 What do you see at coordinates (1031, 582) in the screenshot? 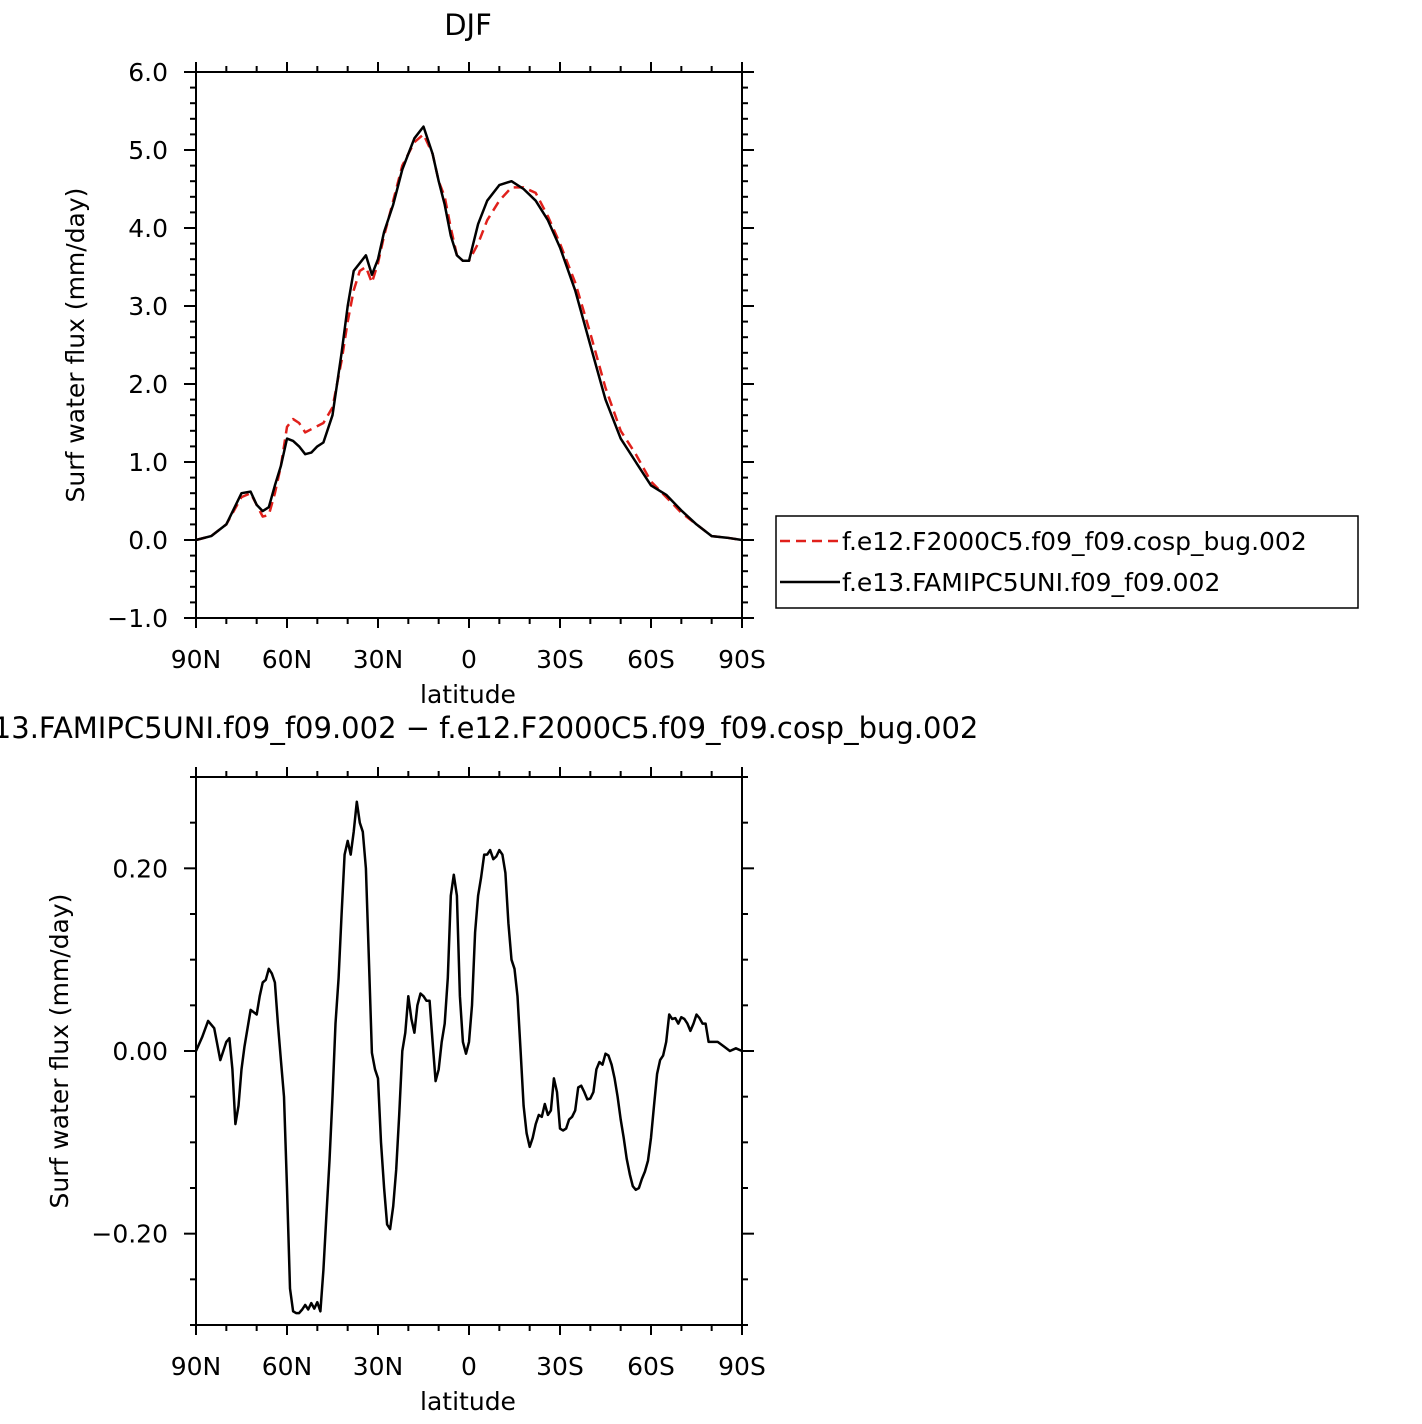
I see `legend-label-famipc5uni: f.e13.FAMIPC5UNI.f09_f09.002` at bounding box center [1031, 582].